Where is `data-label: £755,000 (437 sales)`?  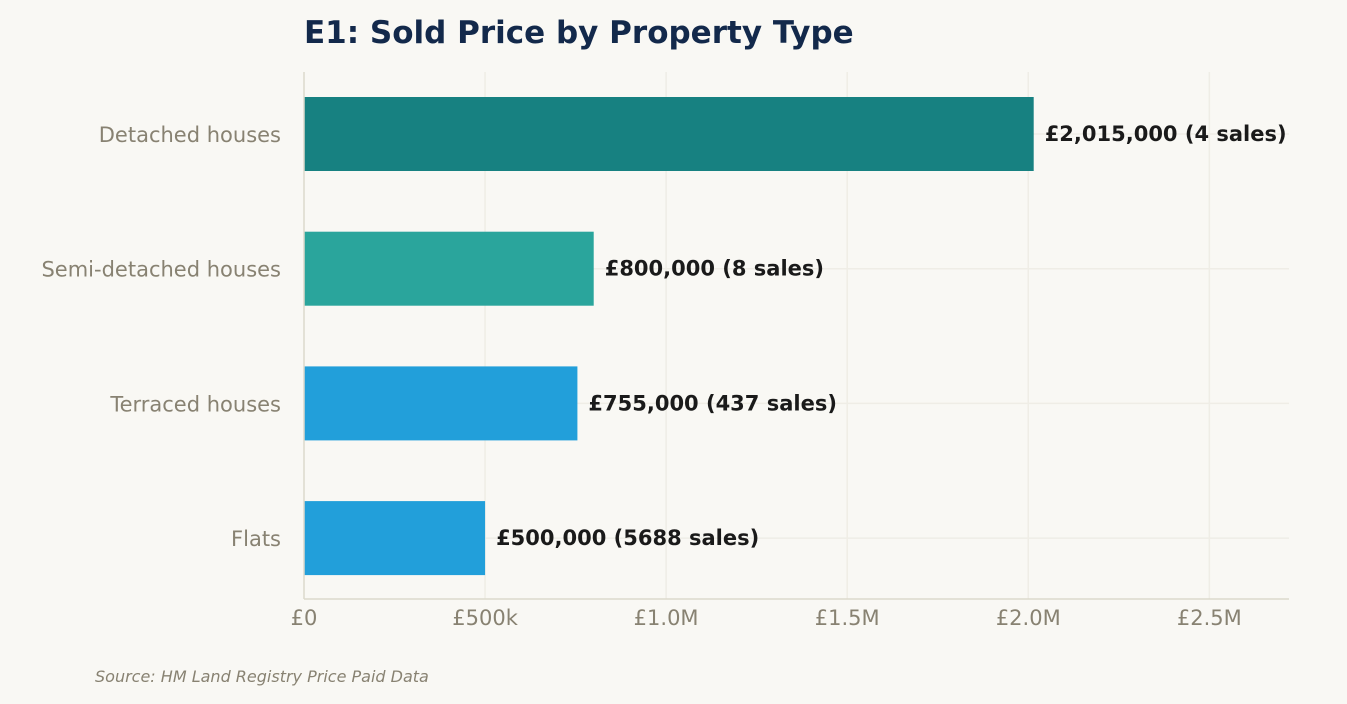 data-label: £755,000 (437 sales) is located at coordinates (712, 403).